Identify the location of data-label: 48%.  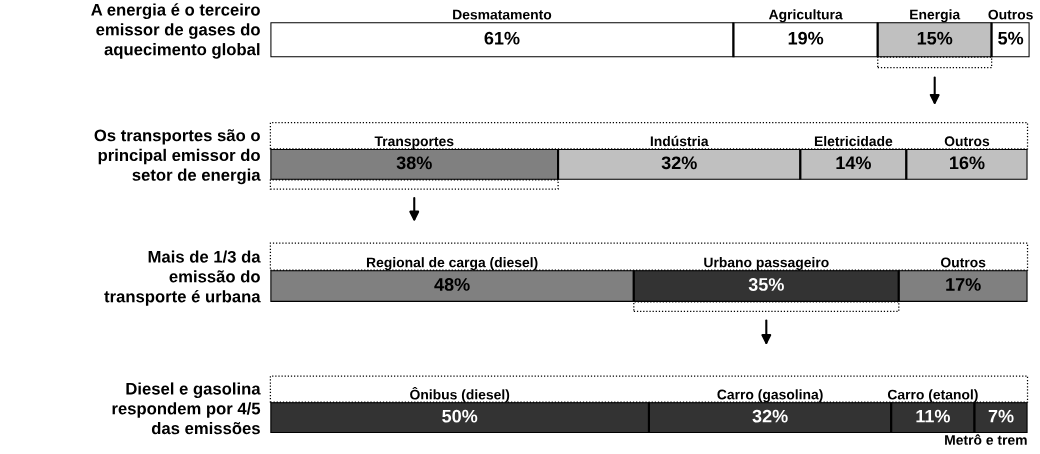
(452, 284).